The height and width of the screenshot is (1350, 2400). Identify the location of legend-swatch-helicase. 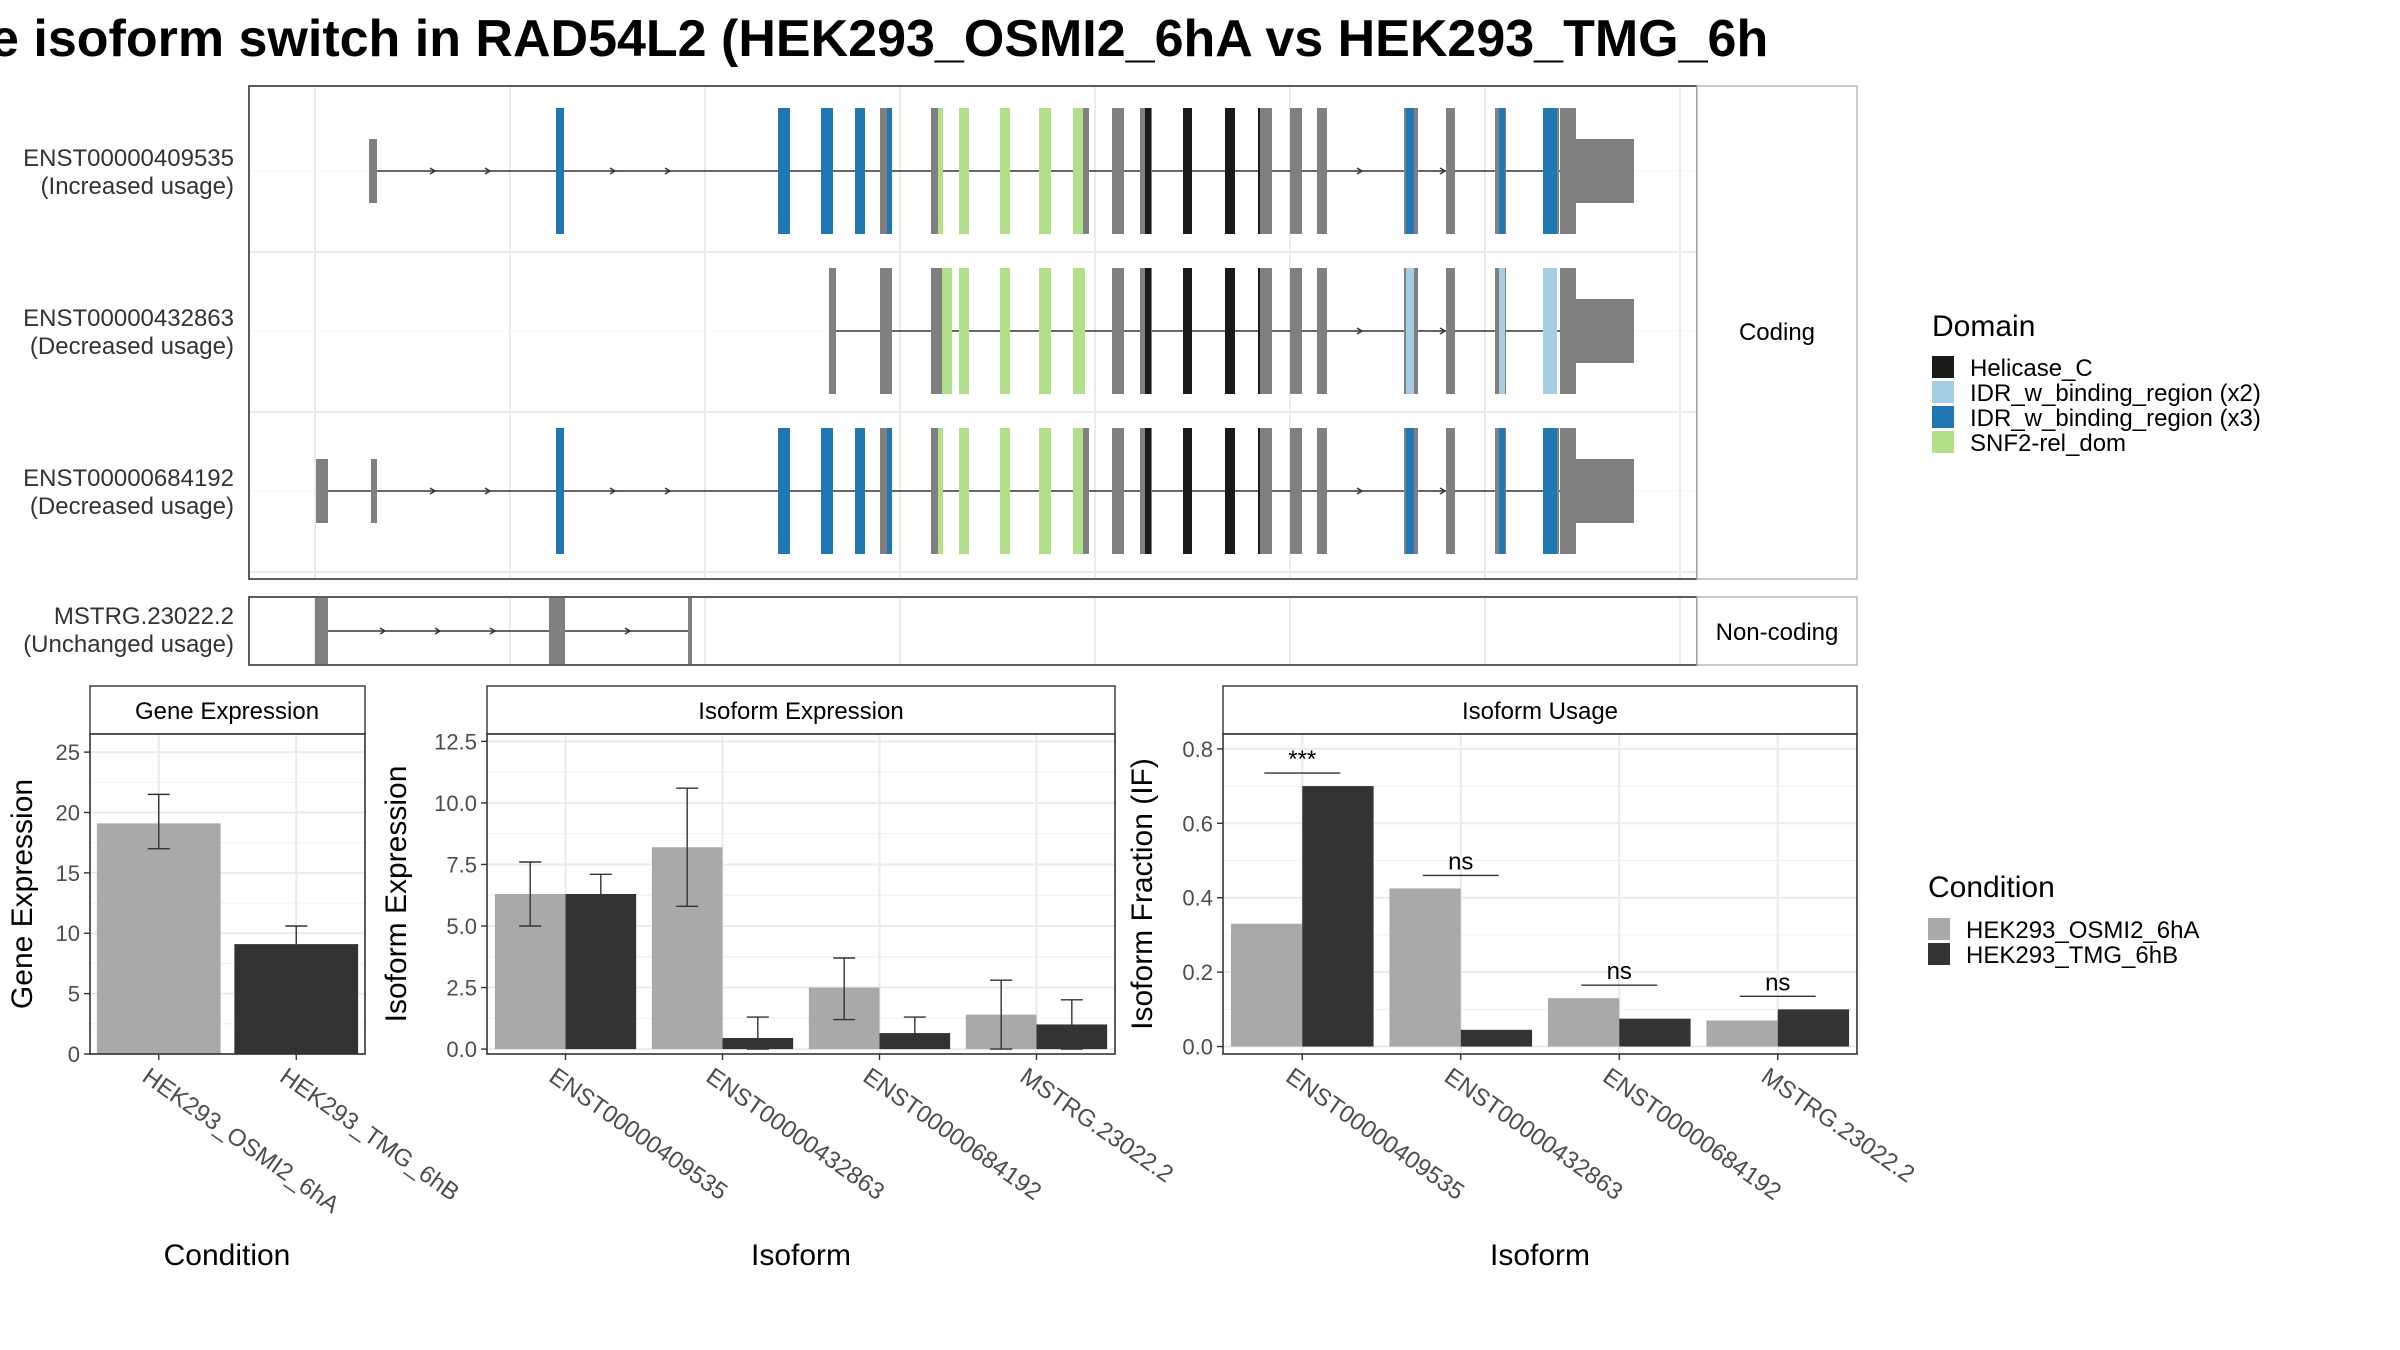
(1943, 367).